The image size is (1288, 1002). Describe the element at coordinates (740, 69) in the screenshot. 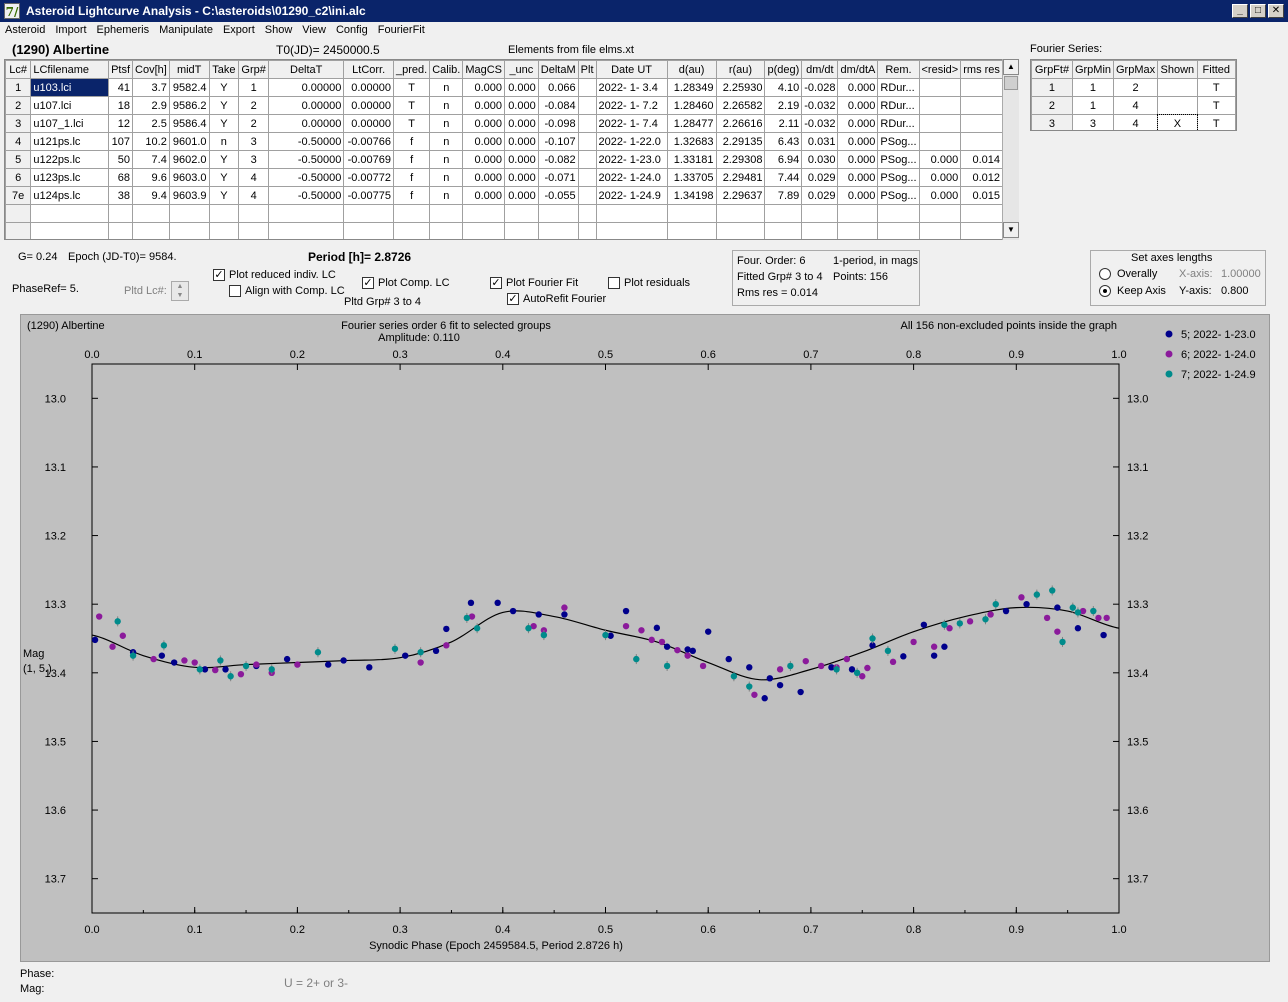

I see `lc-col-header: r(au)` at that location.